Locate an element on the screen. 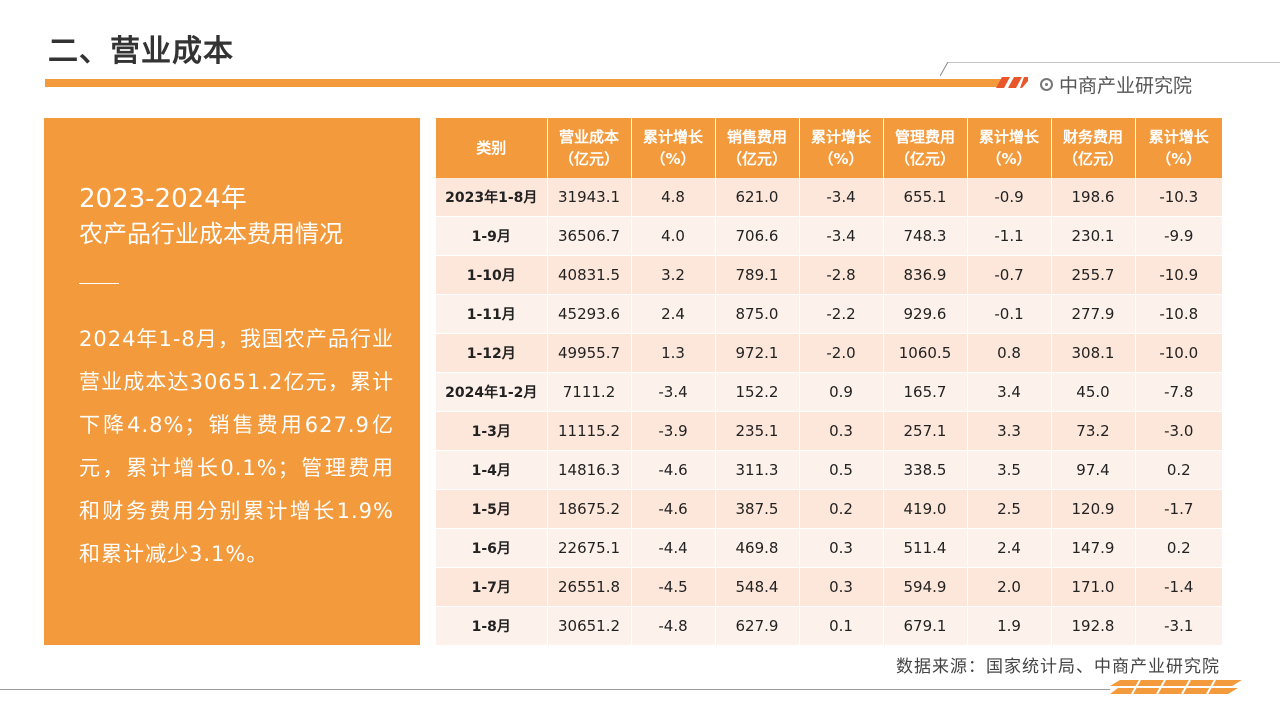  value-cell: 40831.5 is located at coordinates (589, 275).